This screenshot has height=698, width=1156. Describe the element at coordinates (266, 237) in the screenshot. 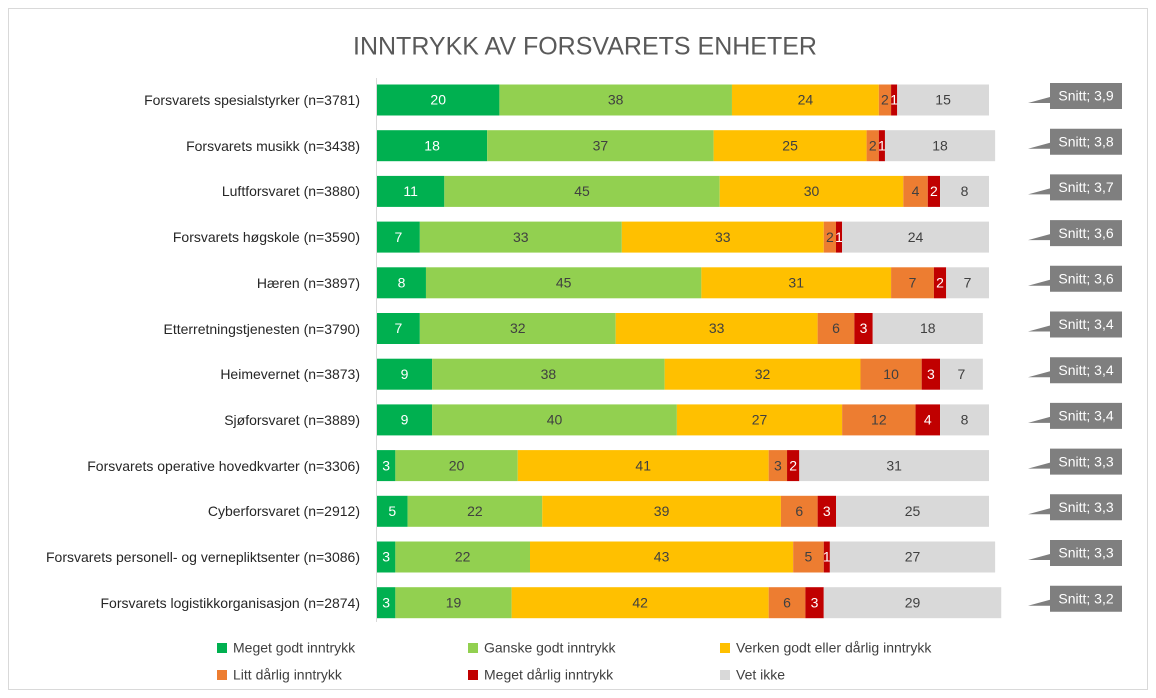

I see `y-tick-label: Forsvarets høgskole (n=3590)` at that location.